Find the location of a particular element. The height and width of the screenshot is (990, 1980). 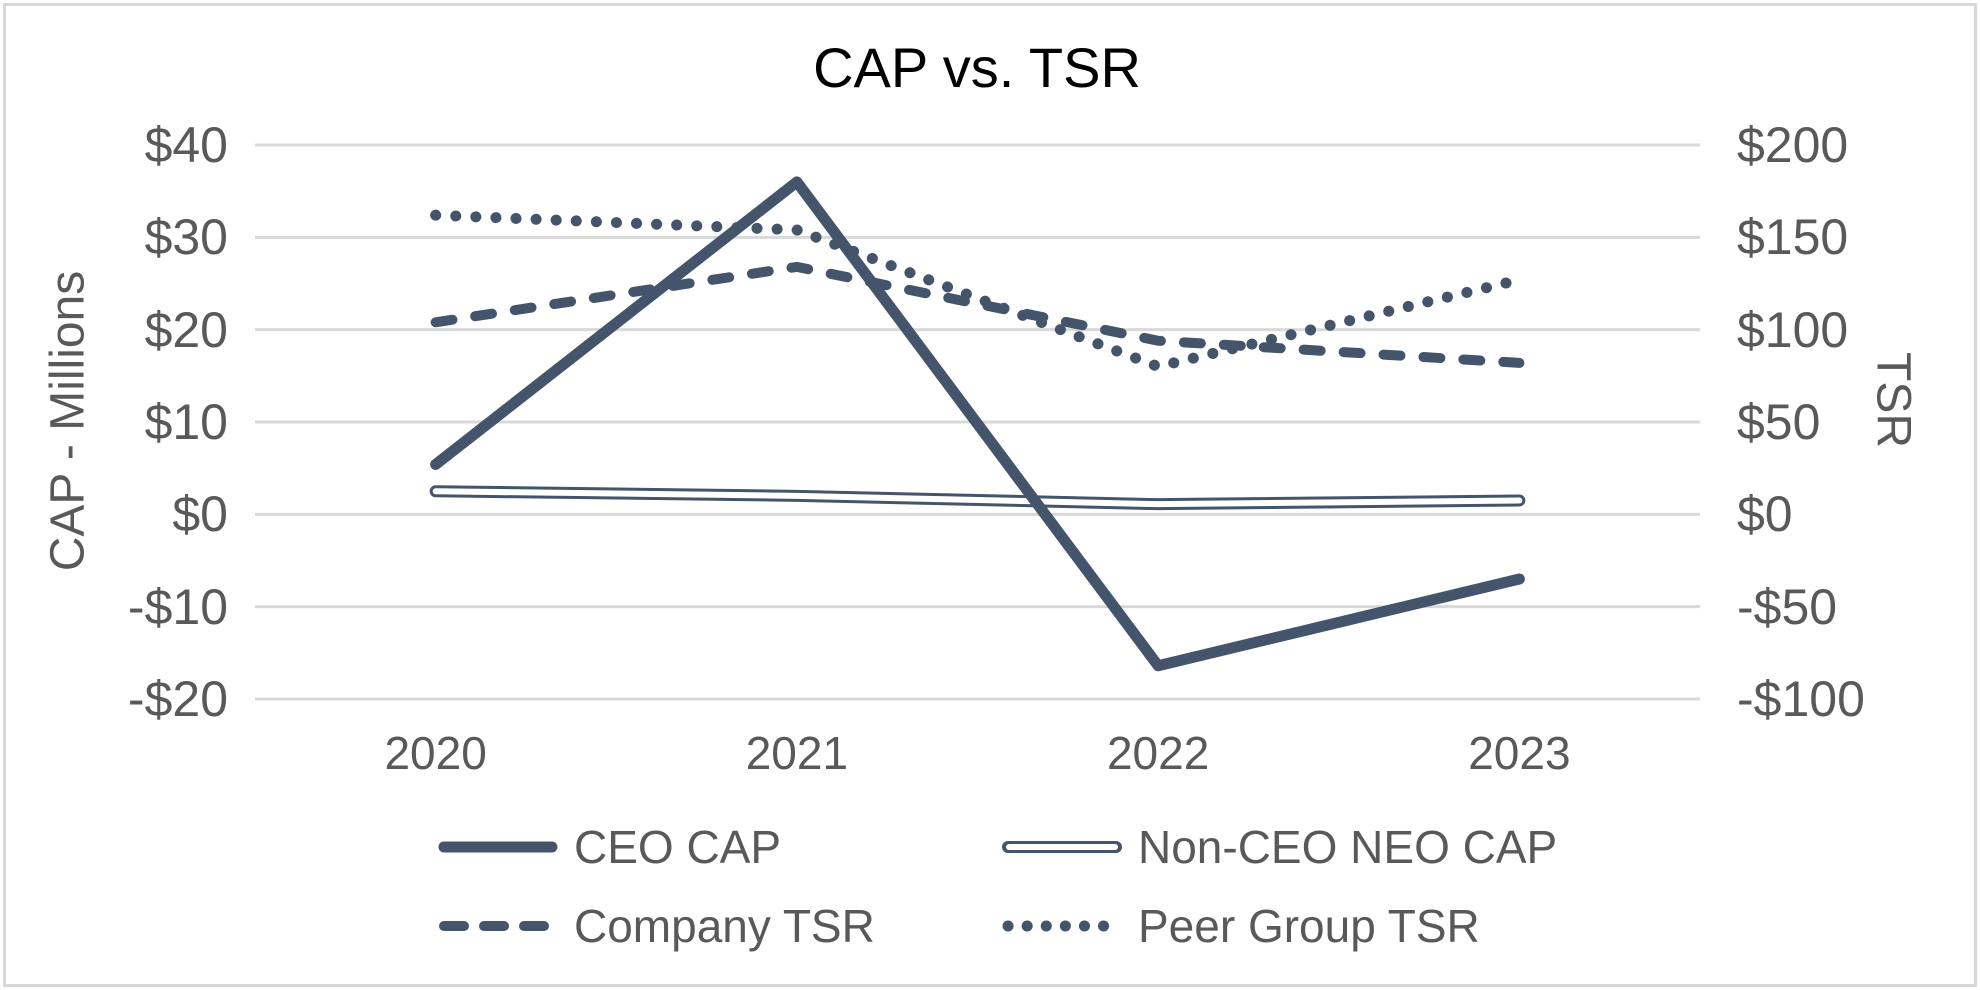

legend-label: Peer Group TSR is located at coordinates (1309, 926).